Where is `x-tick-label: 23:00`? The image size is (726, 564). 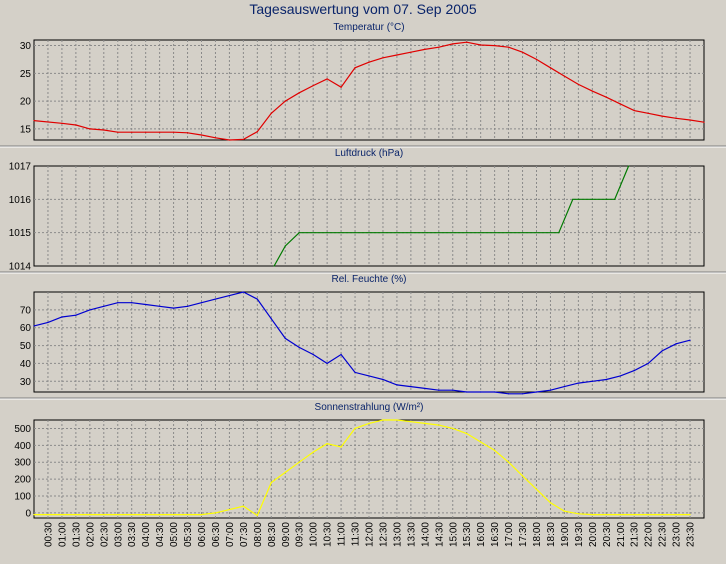 x-tick-label: 23:00 is located at coordinates (677, 534).